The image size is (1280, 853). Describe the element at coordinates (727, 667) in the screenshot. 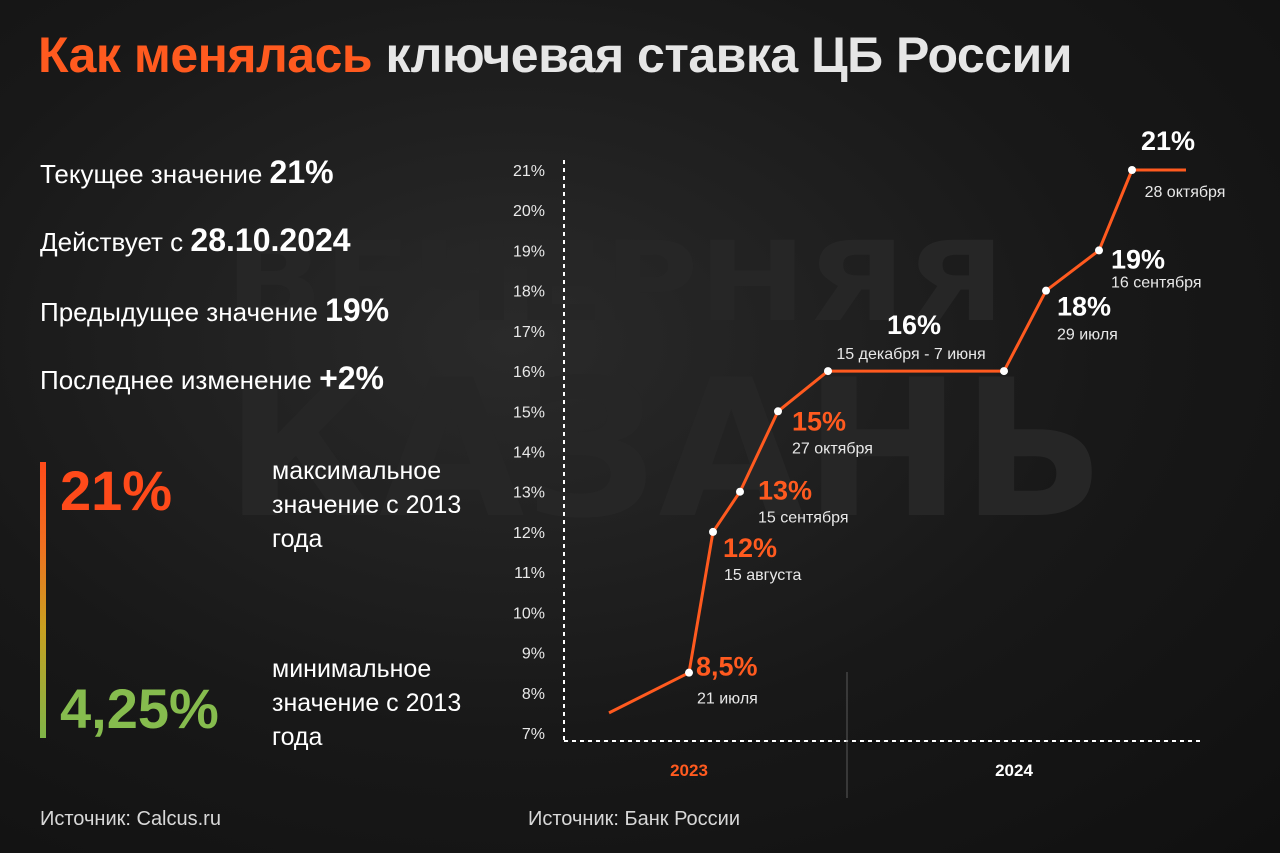

I see `point-value-label: 8,5%` at that location.